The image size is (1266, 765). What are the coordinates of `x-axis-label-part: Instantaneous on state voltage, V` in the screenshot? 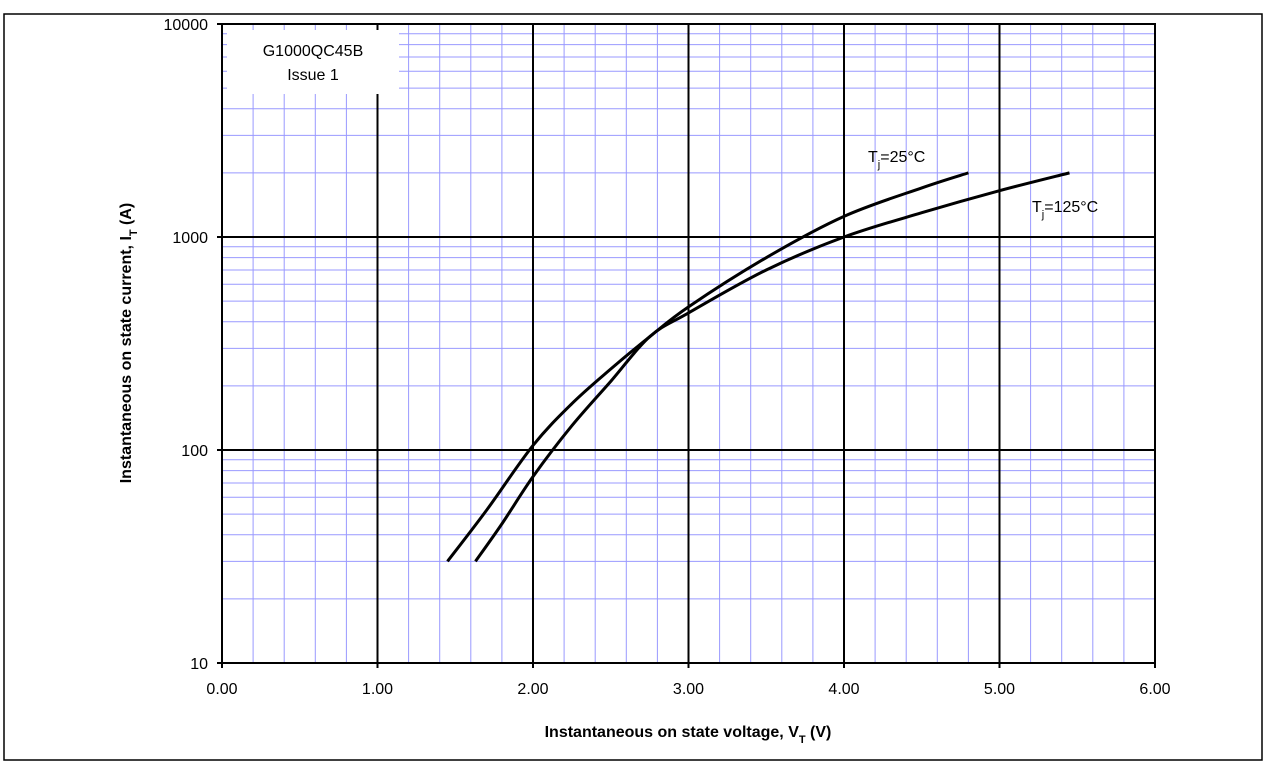 It's located at (672, 732).